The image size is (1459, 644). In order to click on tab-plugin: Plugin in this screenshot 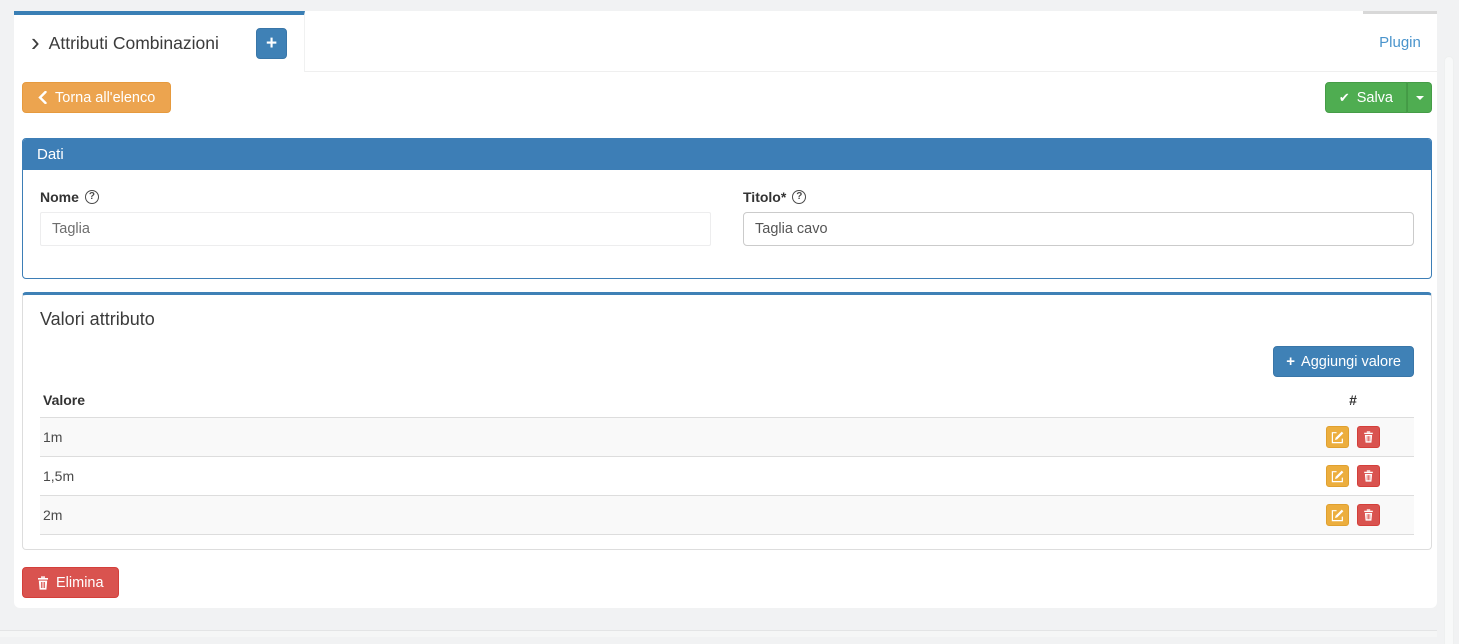, I will do `click(1400, 41)`.